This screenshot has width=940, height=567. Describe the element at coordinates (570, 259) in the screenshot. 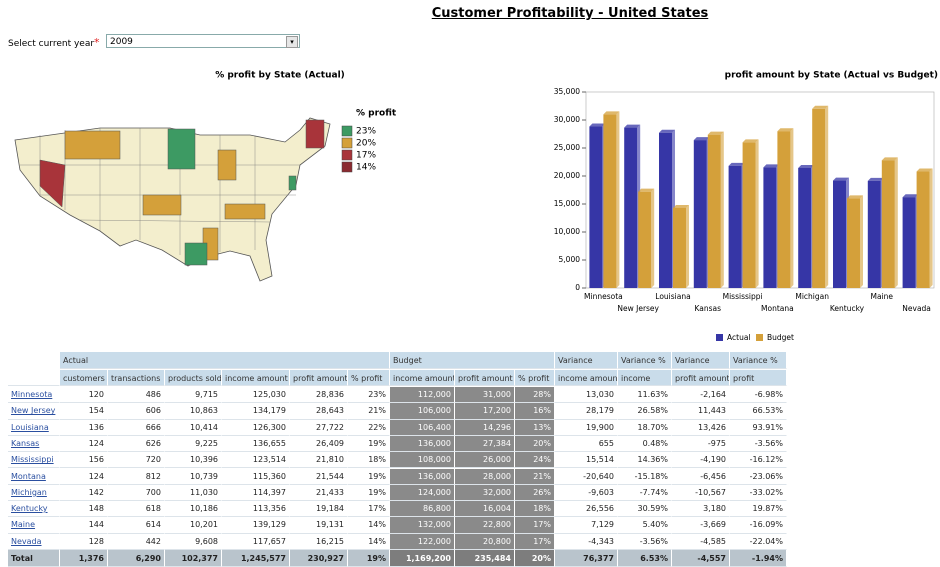

I see `y-tick-label: 5,000` at that location.